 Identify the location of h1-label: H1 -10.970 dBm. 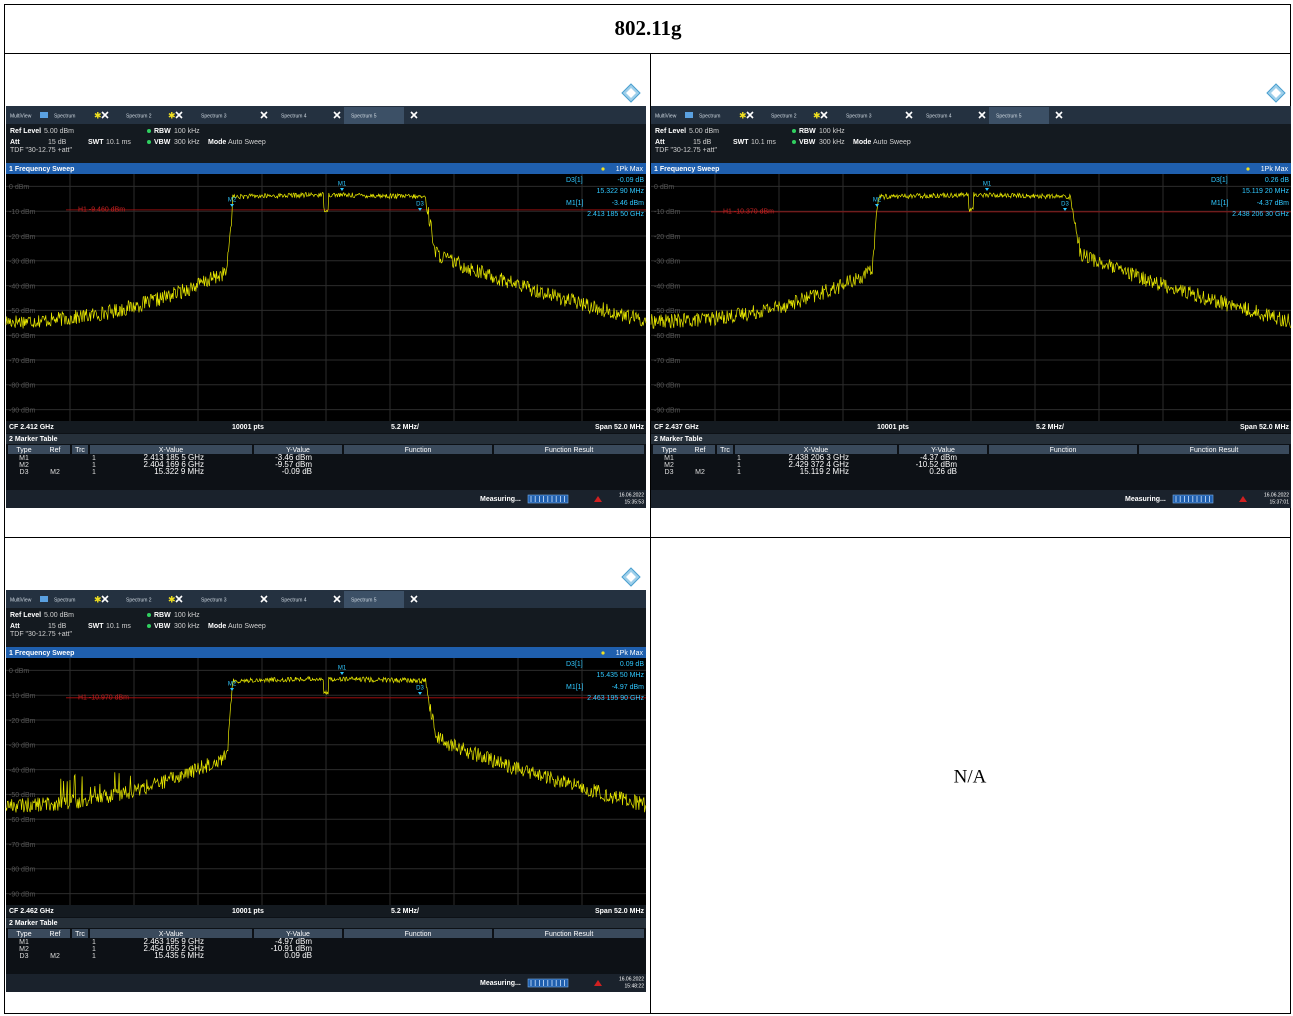
(103, 698).